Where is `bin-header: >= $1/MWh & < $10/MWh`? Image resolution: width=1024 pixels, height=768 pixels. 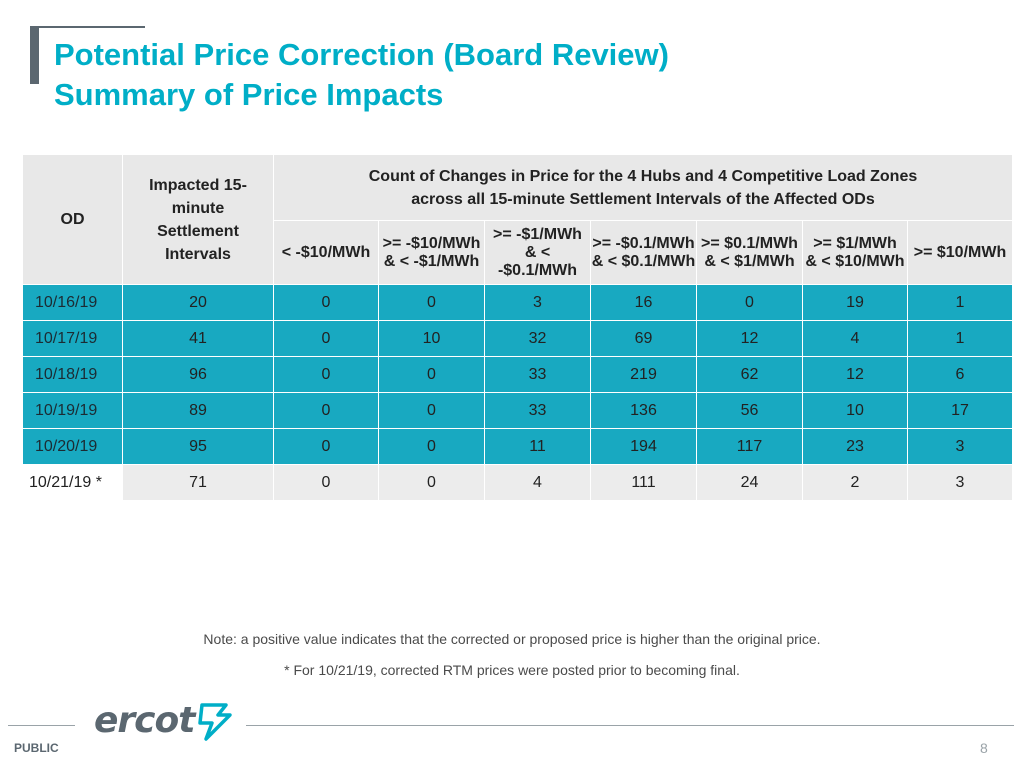 bin-header: >= $1/MWh & < $10/MWh is located at coordinates (855, 252).